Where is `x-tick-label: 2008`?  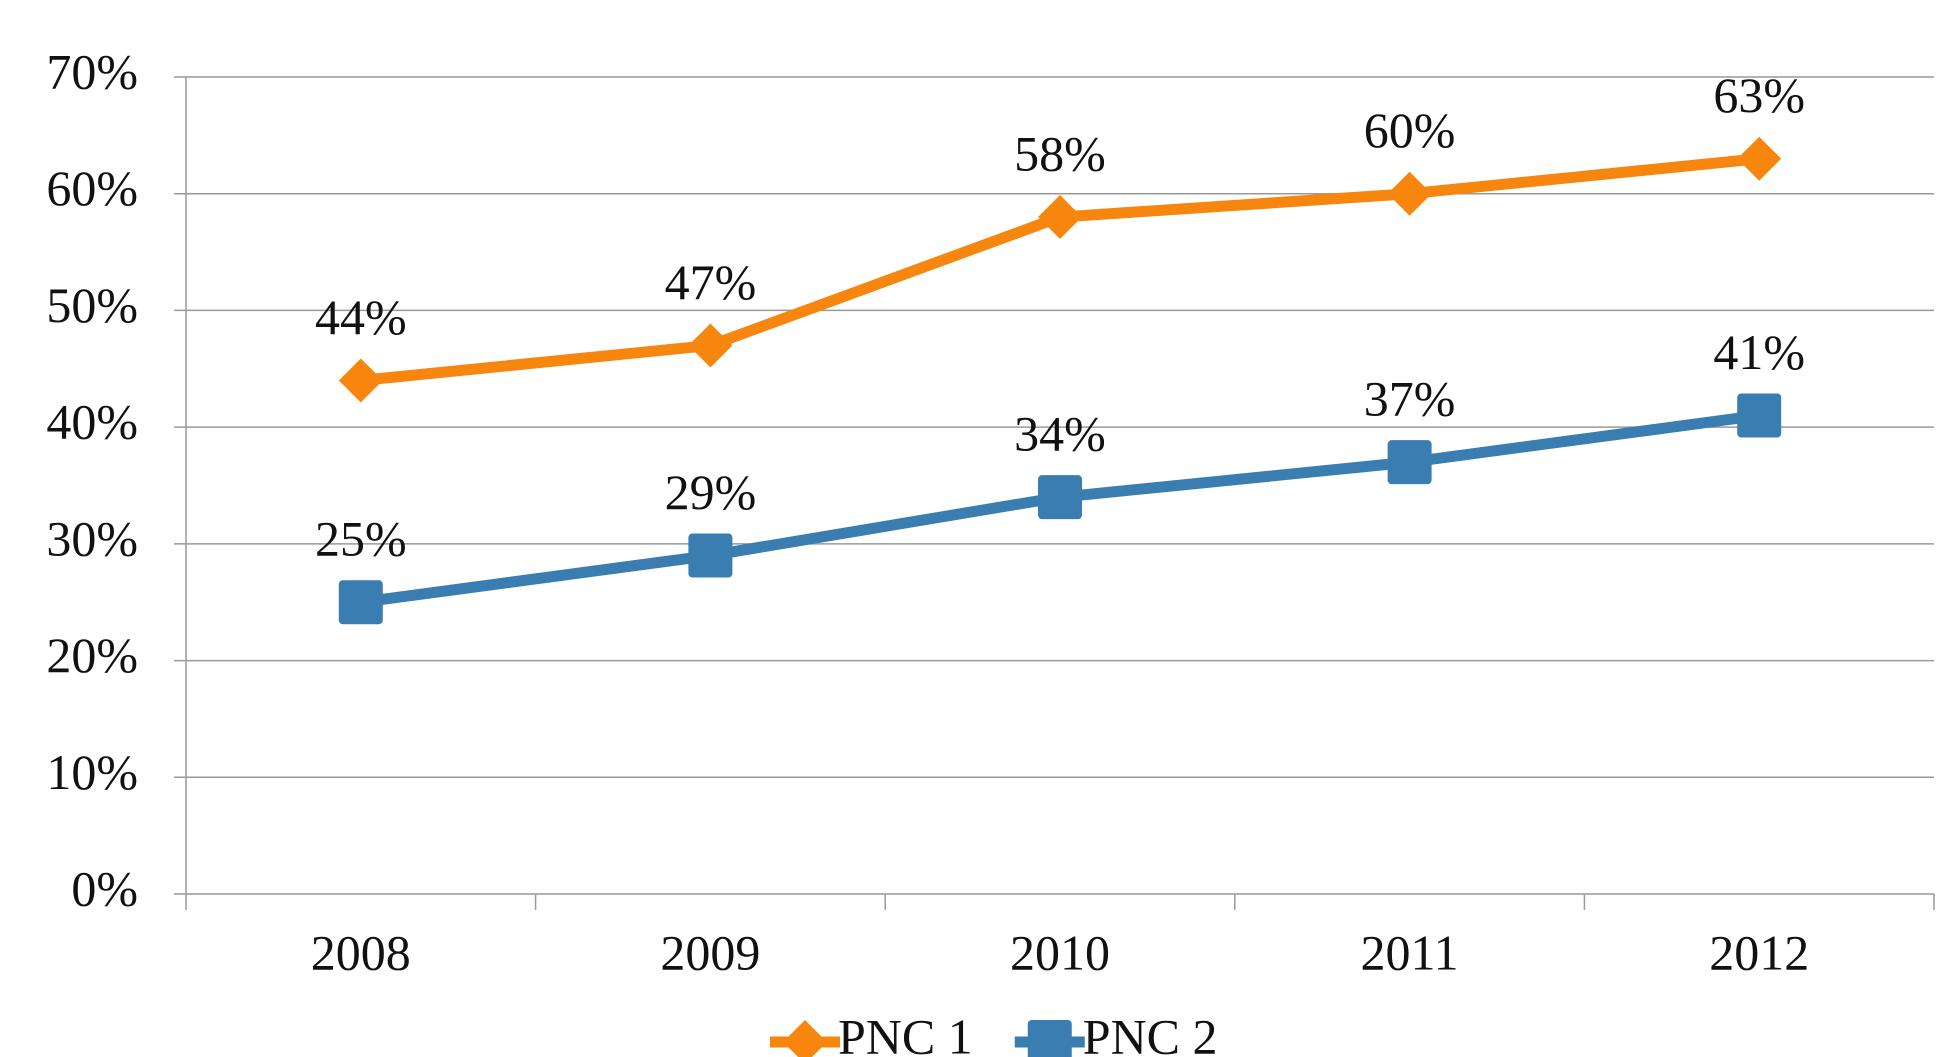
x-tick-label: 2008 is located at coordinates (361, 952).